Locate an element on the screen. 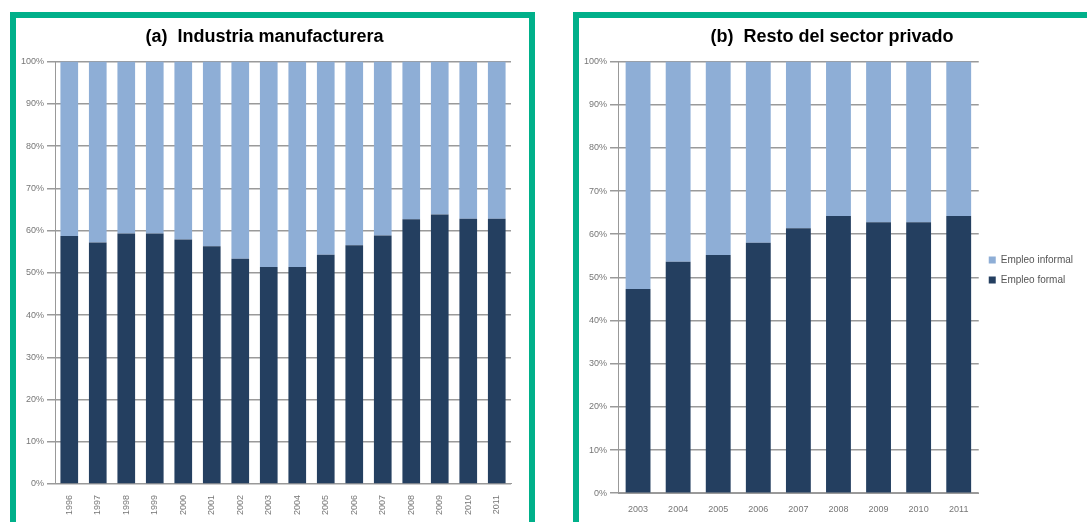 The image size is (1087, 522). x-tick-label: 2000 is located at coordinates (182, 505).